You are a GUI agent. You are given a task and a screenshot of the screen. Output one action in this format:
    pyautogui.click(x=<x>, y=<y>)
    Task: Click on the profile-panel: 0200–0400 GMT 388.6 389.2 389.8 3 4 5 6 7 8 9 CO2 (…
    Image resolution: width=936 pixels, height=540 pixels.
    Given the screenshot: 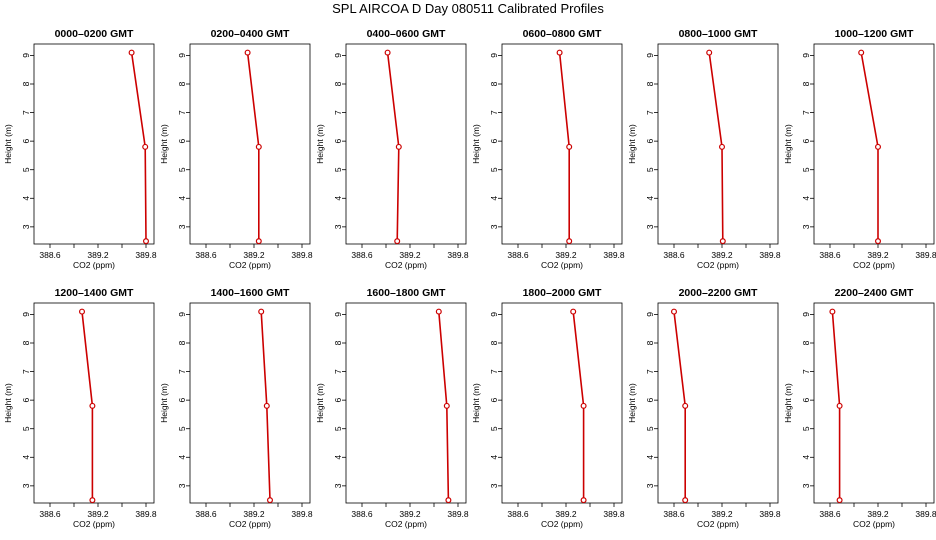 What is the action you would take?
    pyautogui.click(x=236, y=149)
    